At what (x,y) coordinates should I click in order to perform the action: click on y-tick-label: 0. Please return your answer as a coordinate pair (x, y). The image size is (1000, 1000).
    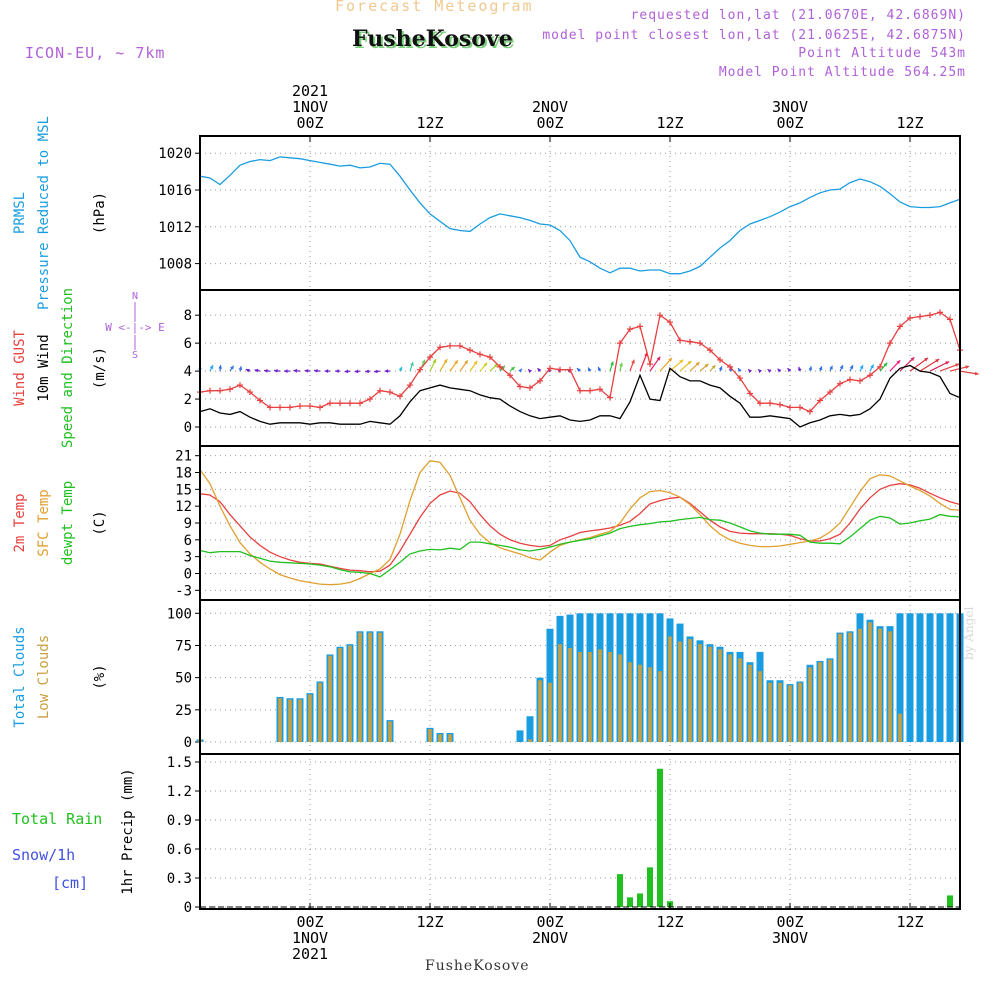
    Looking at the image, I should click on (188, 428).